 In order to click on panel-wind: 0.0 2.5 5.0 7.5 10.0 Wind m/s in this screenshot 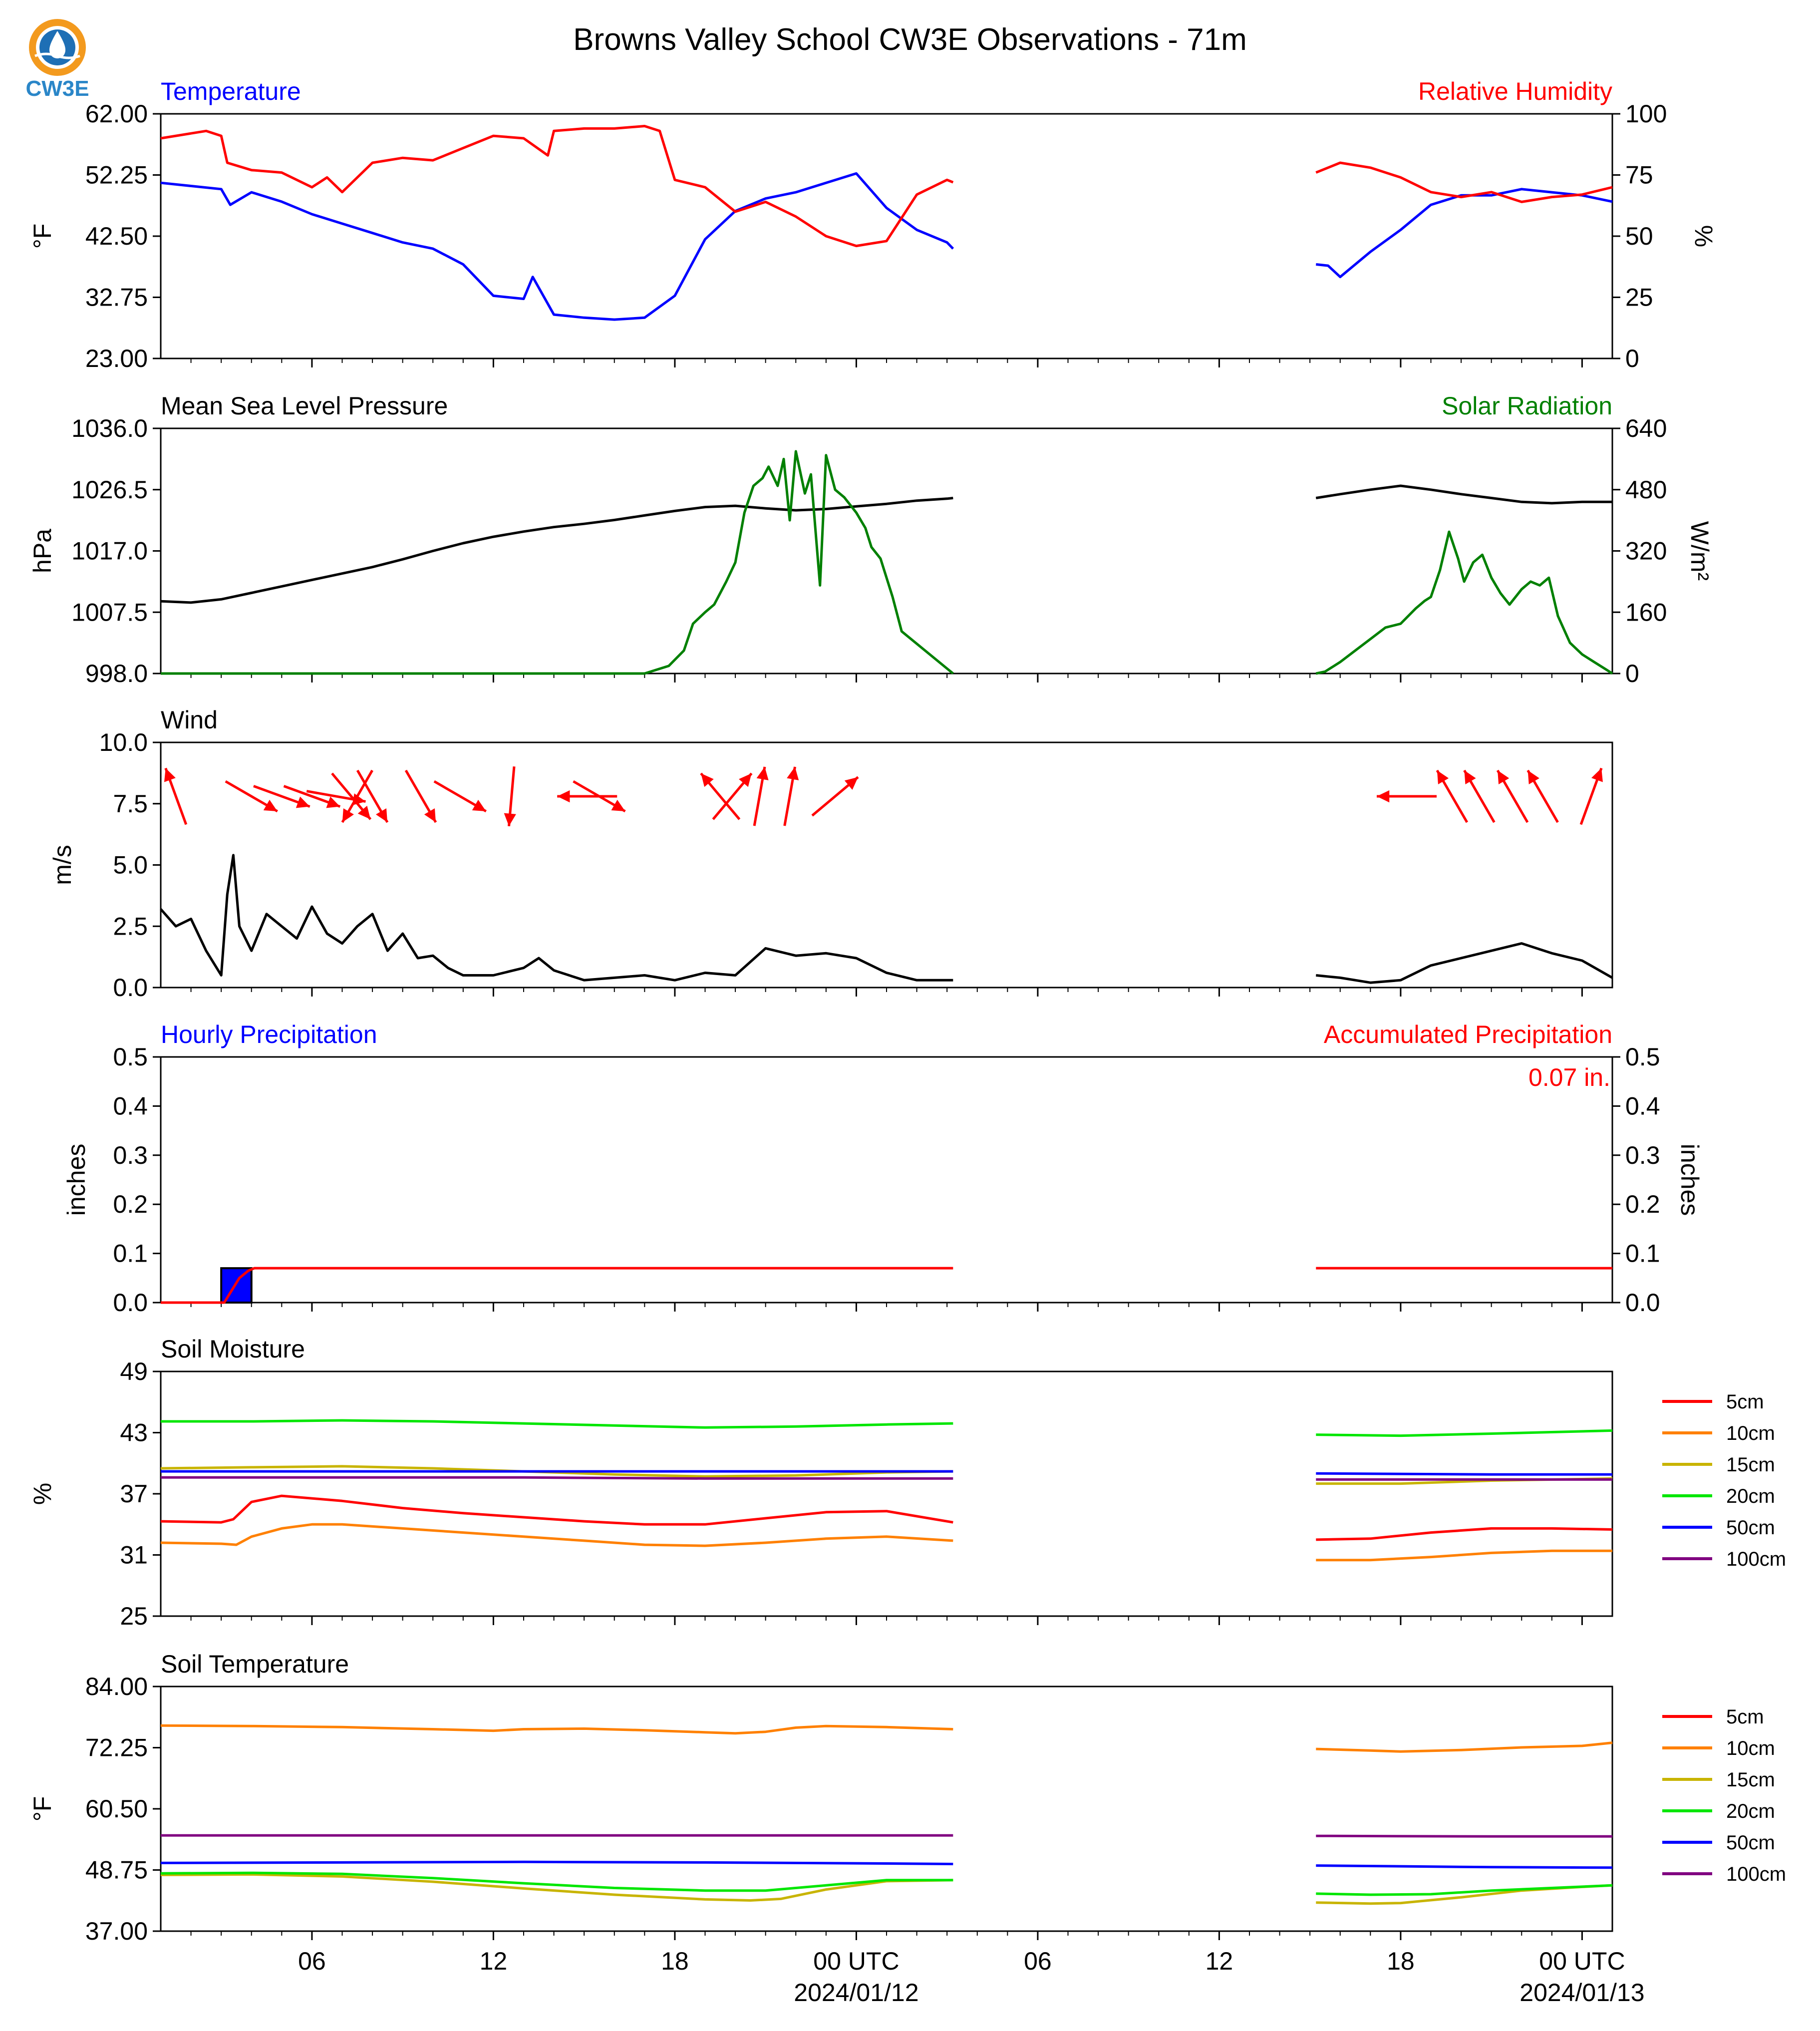, I will do `click(830, 854)`.